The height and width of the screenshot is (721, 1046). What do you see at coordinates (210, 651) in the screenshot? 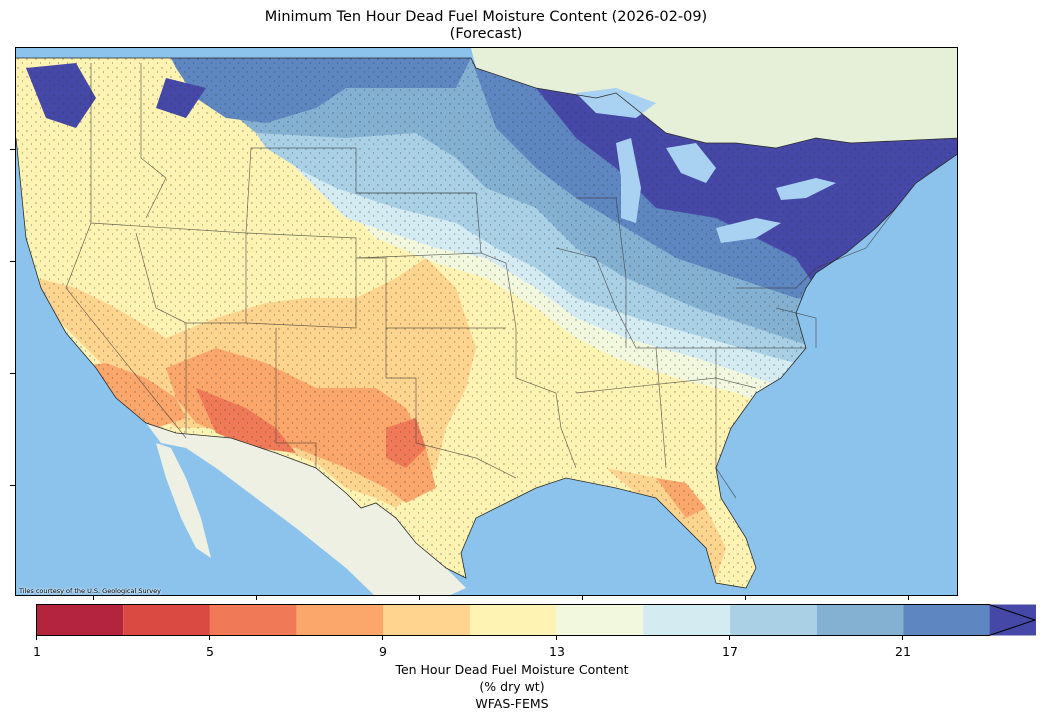
I see `colorbar-tick-label: 5` at bounding box center [210, 651].